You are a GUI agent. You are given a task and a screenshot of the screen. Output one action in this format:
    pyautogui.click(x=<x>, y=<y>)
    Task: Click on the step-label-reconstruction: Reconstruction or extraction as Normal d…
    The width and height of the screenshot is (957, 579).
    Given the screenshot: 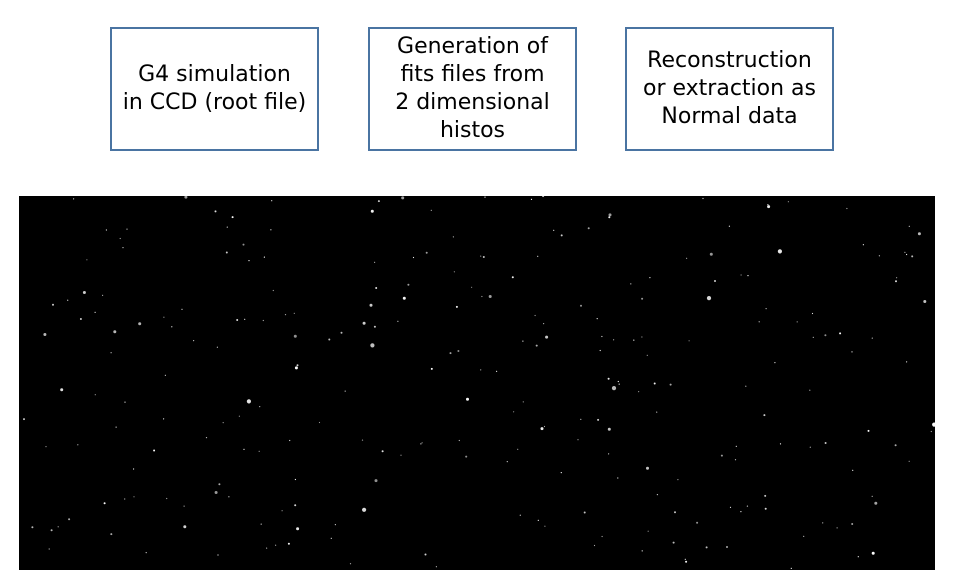 What is the action you would take?
    pyautogui.click(x=729, y=88)
    